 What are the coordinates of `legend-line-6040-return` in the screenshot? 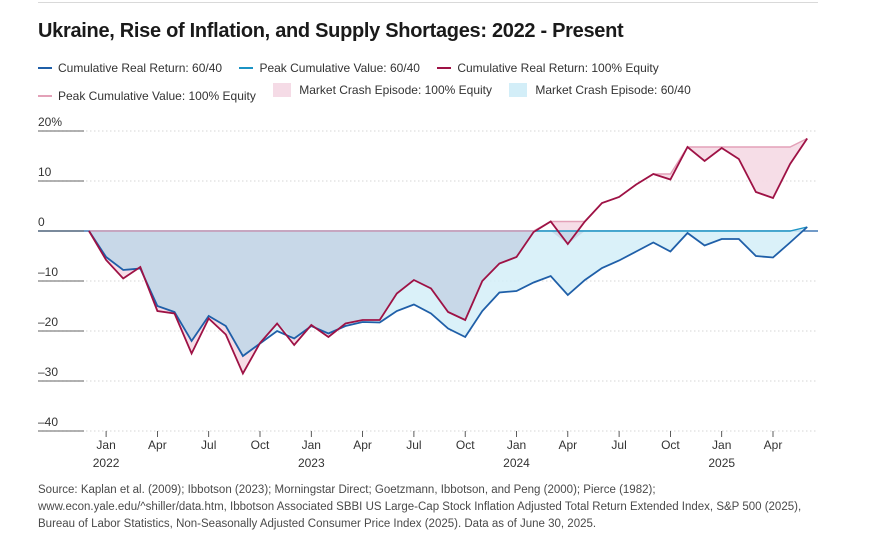 It's located at (45, 68).